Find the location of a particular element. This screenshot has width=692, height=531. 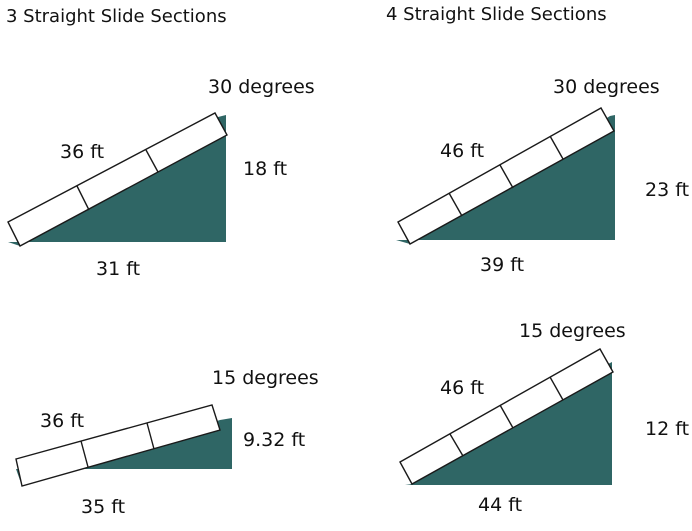

heading-3-sections: 3 Straight Slide Sections is located at coordinates (116, 16).